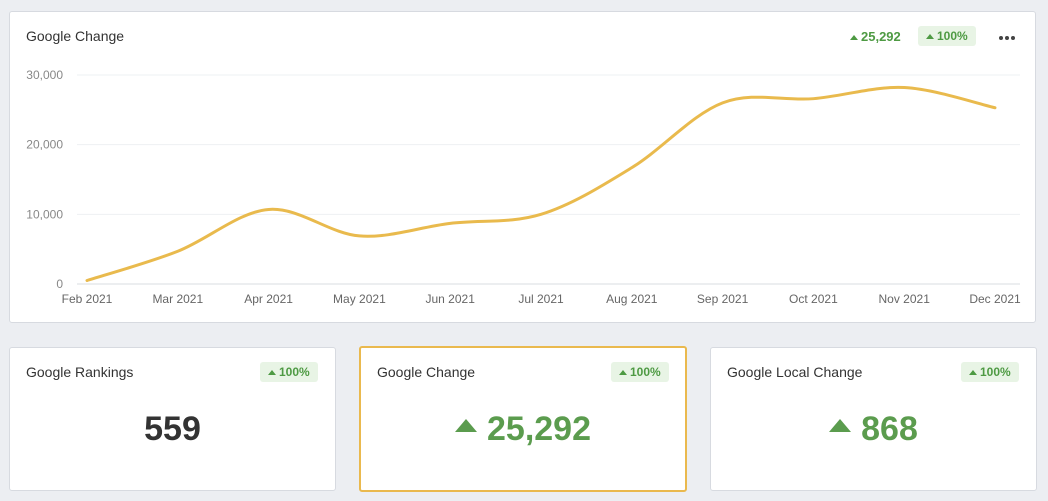 This screenshot has height=501, width=1048. Describe the element at coordinates (359, 299) in the screenshot. I see `x-tick-label: May 2021` at that location.